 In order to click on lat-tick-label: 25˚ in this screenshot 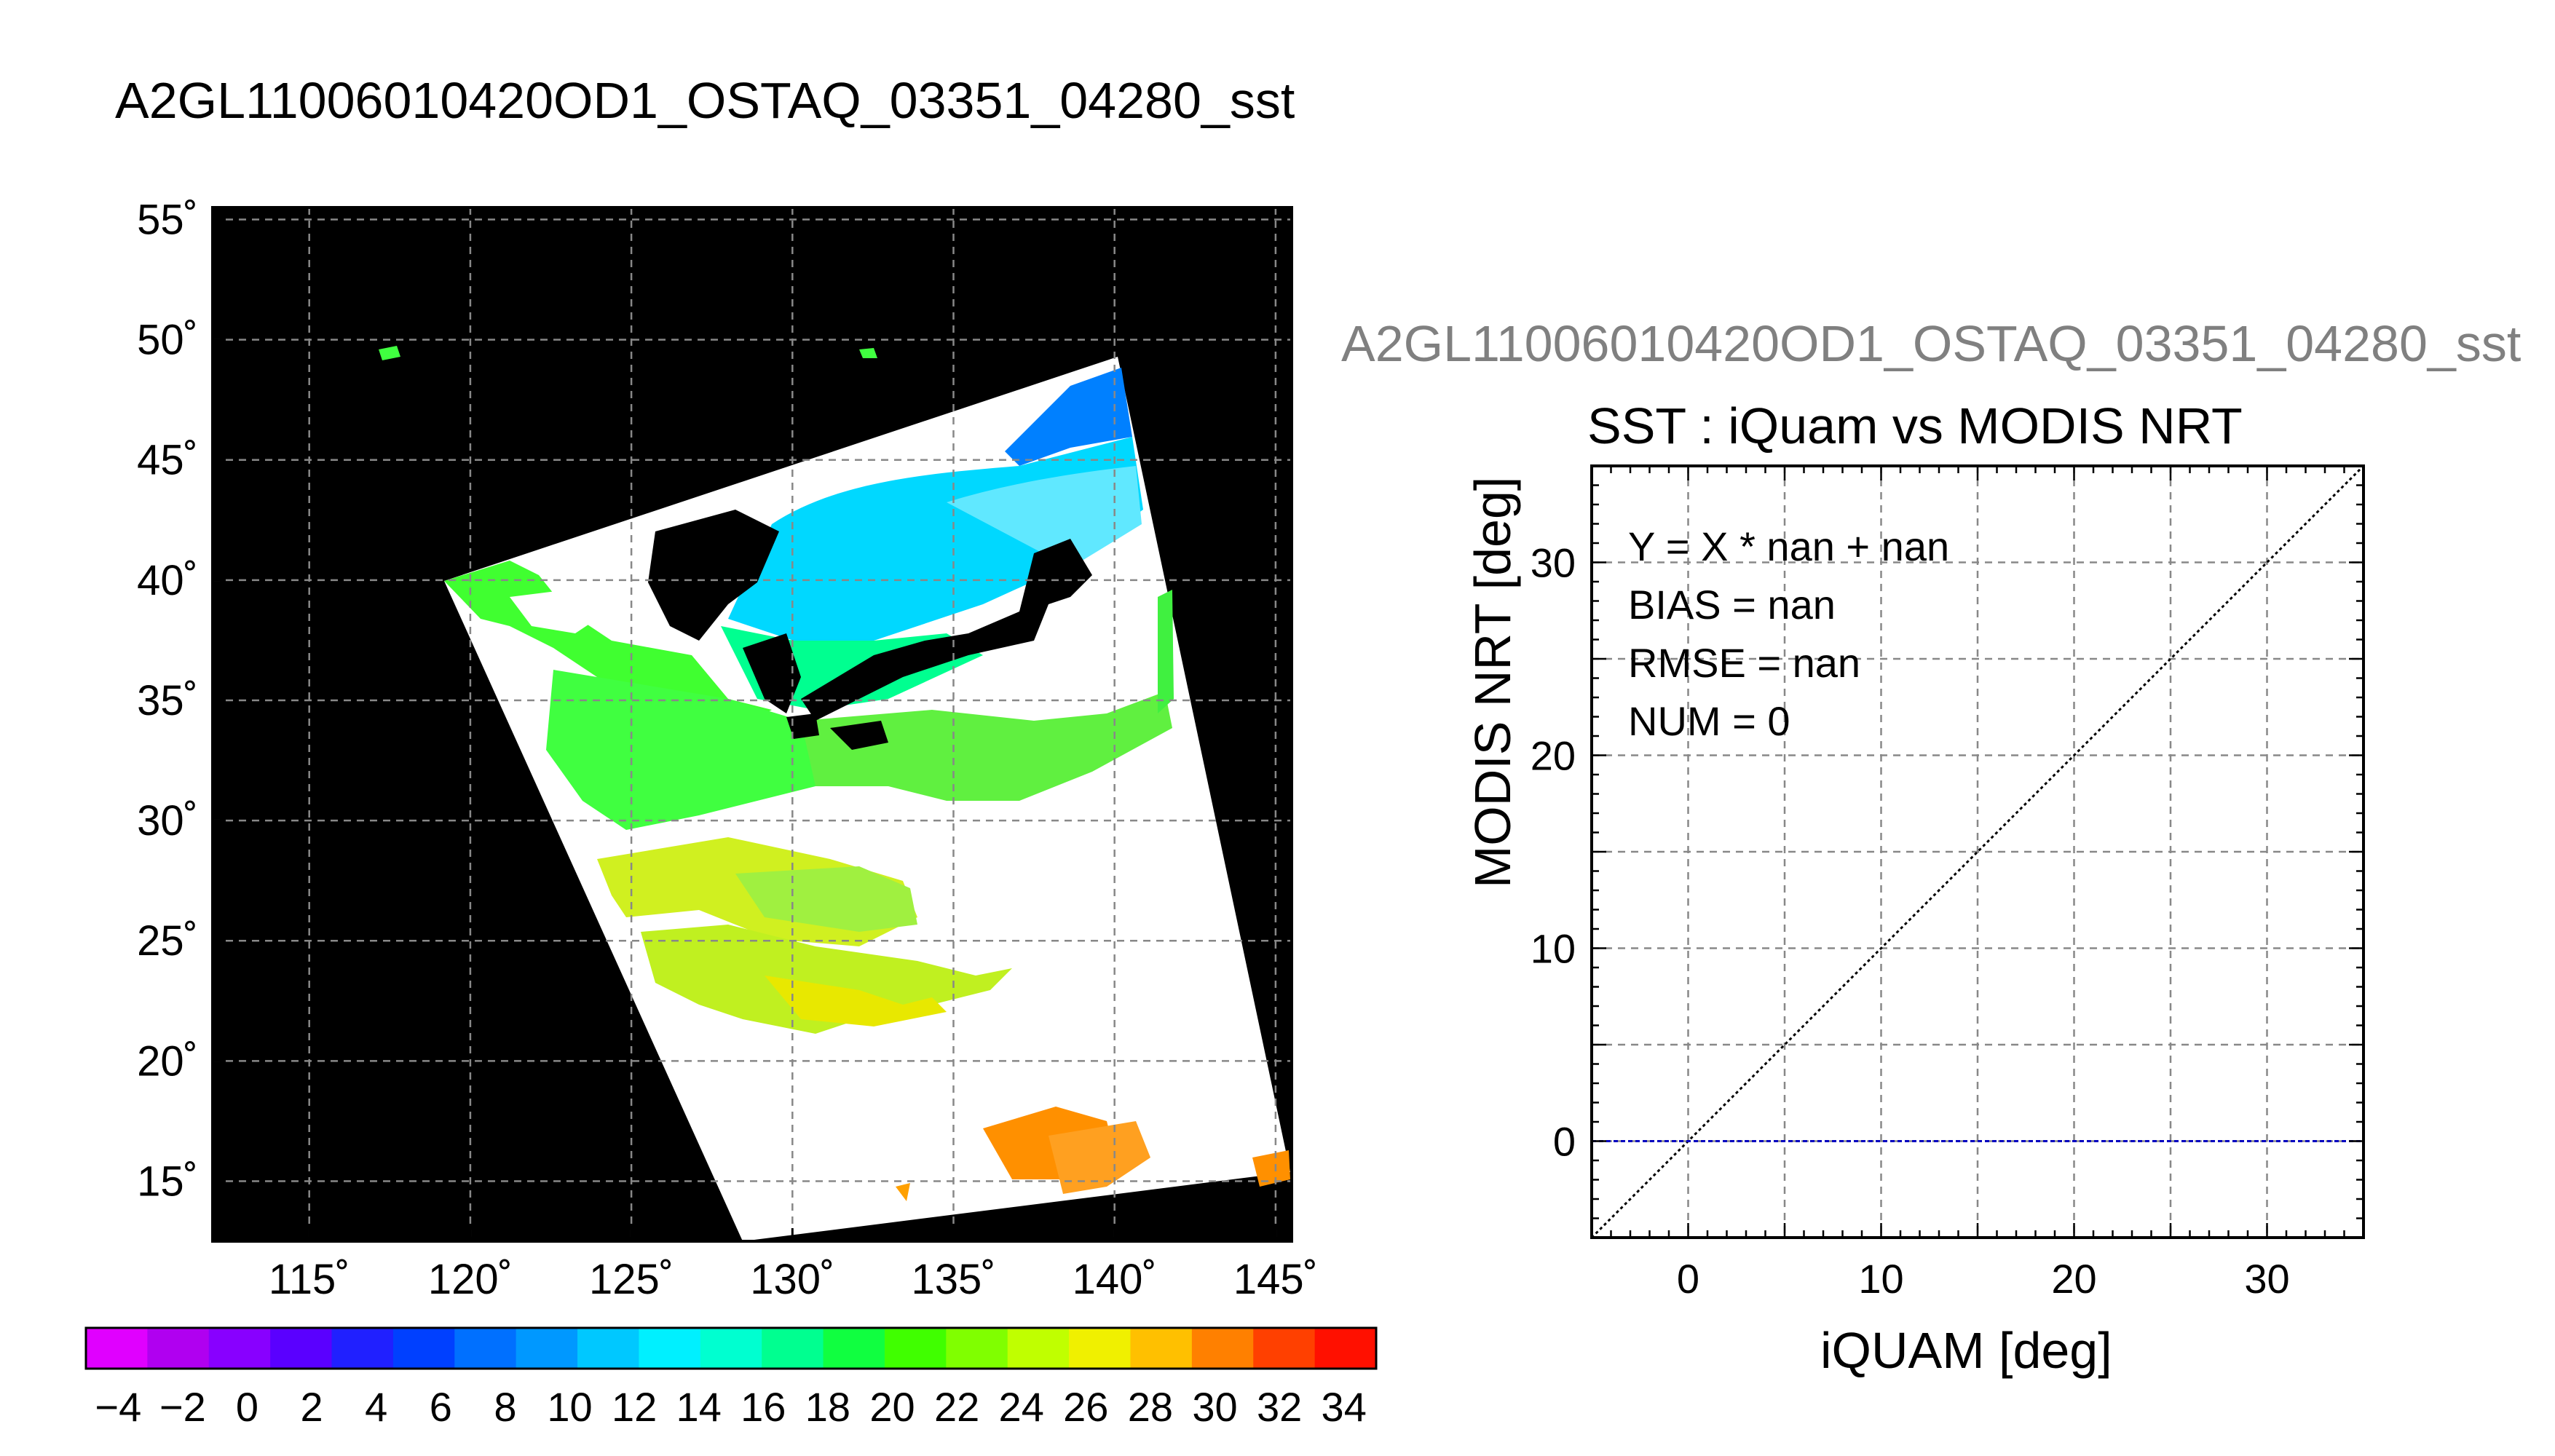, I will do `click(167, 941)`.